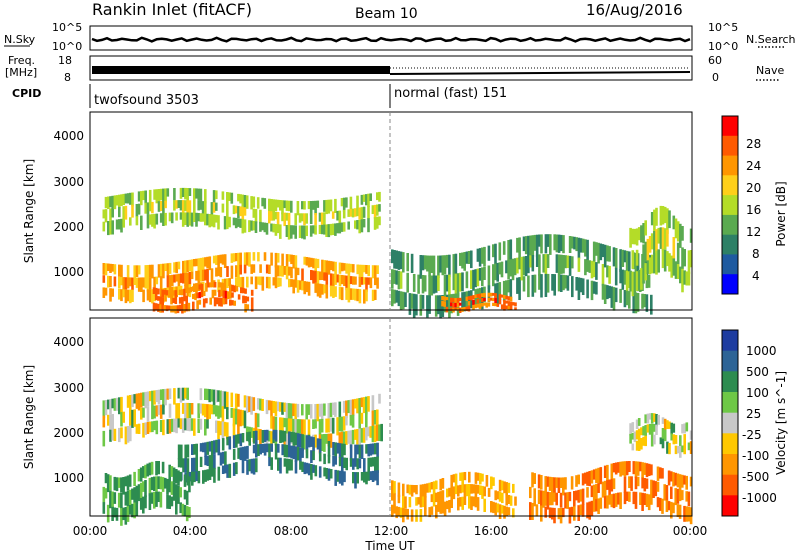 The height and width of the screenshot is (554, 800). What do you see at coordinates (394, 69) in the screenshot?
I see `freq-panel: Freq. [MHz] 18 8 60 0 Nave` at bounding box center [394, 69].